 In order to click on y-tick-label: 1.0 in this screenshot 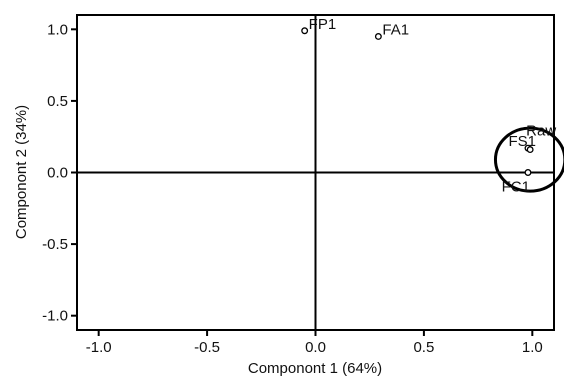, I will do `click(57, 29)`.